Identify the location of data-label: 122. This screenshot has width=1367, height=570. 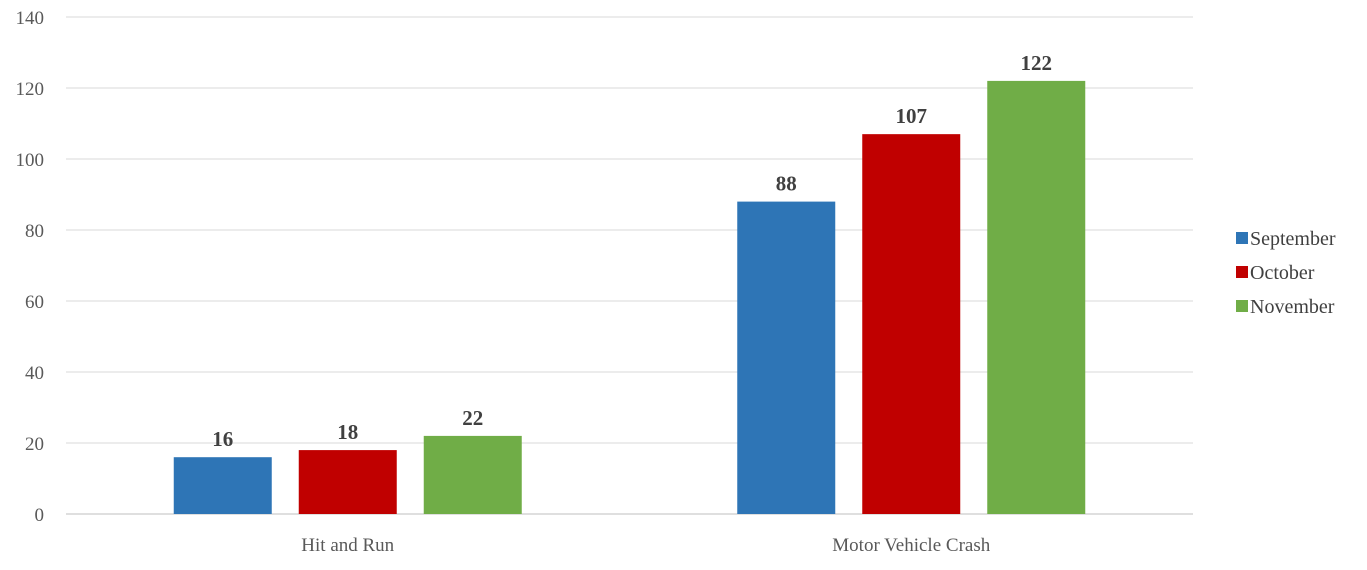
(1037, 63).